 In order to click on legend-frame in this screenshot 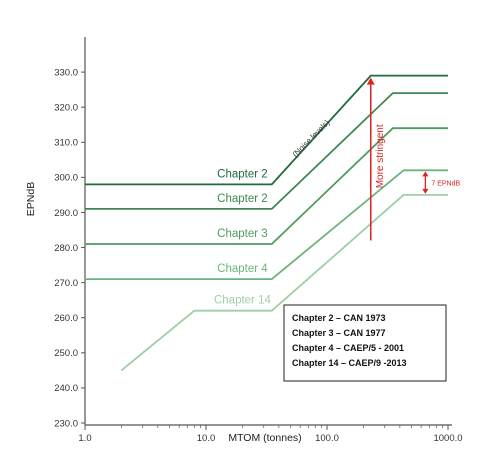, I will do `click(365, 343)`.